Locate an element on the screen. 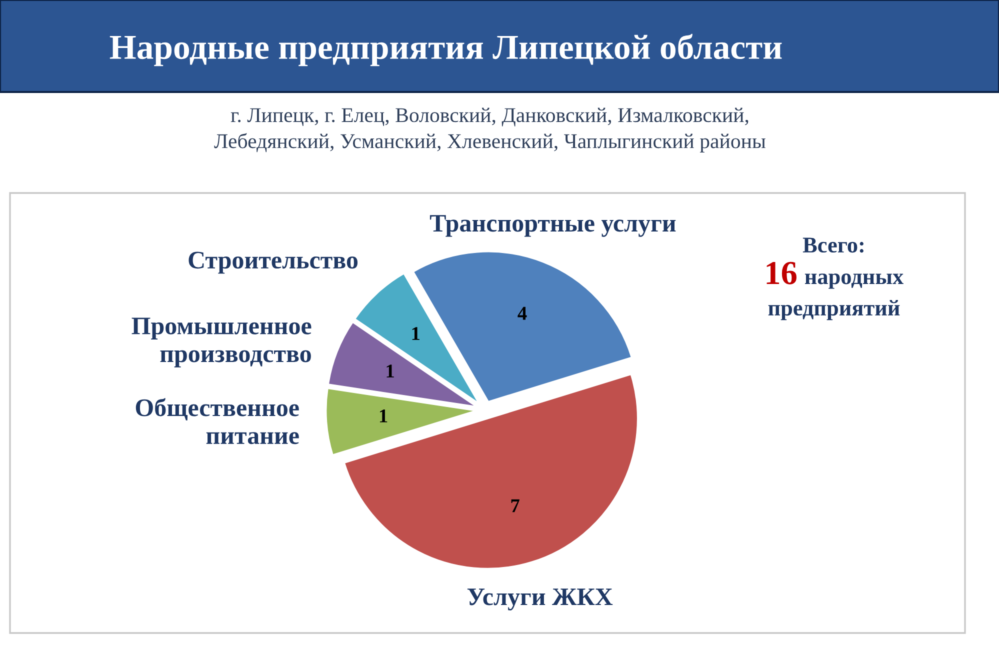 The height and width of the screenshot is (667, 999). chart-title: Народные предприятия Липецкой области is located at coordinates (446, 50).